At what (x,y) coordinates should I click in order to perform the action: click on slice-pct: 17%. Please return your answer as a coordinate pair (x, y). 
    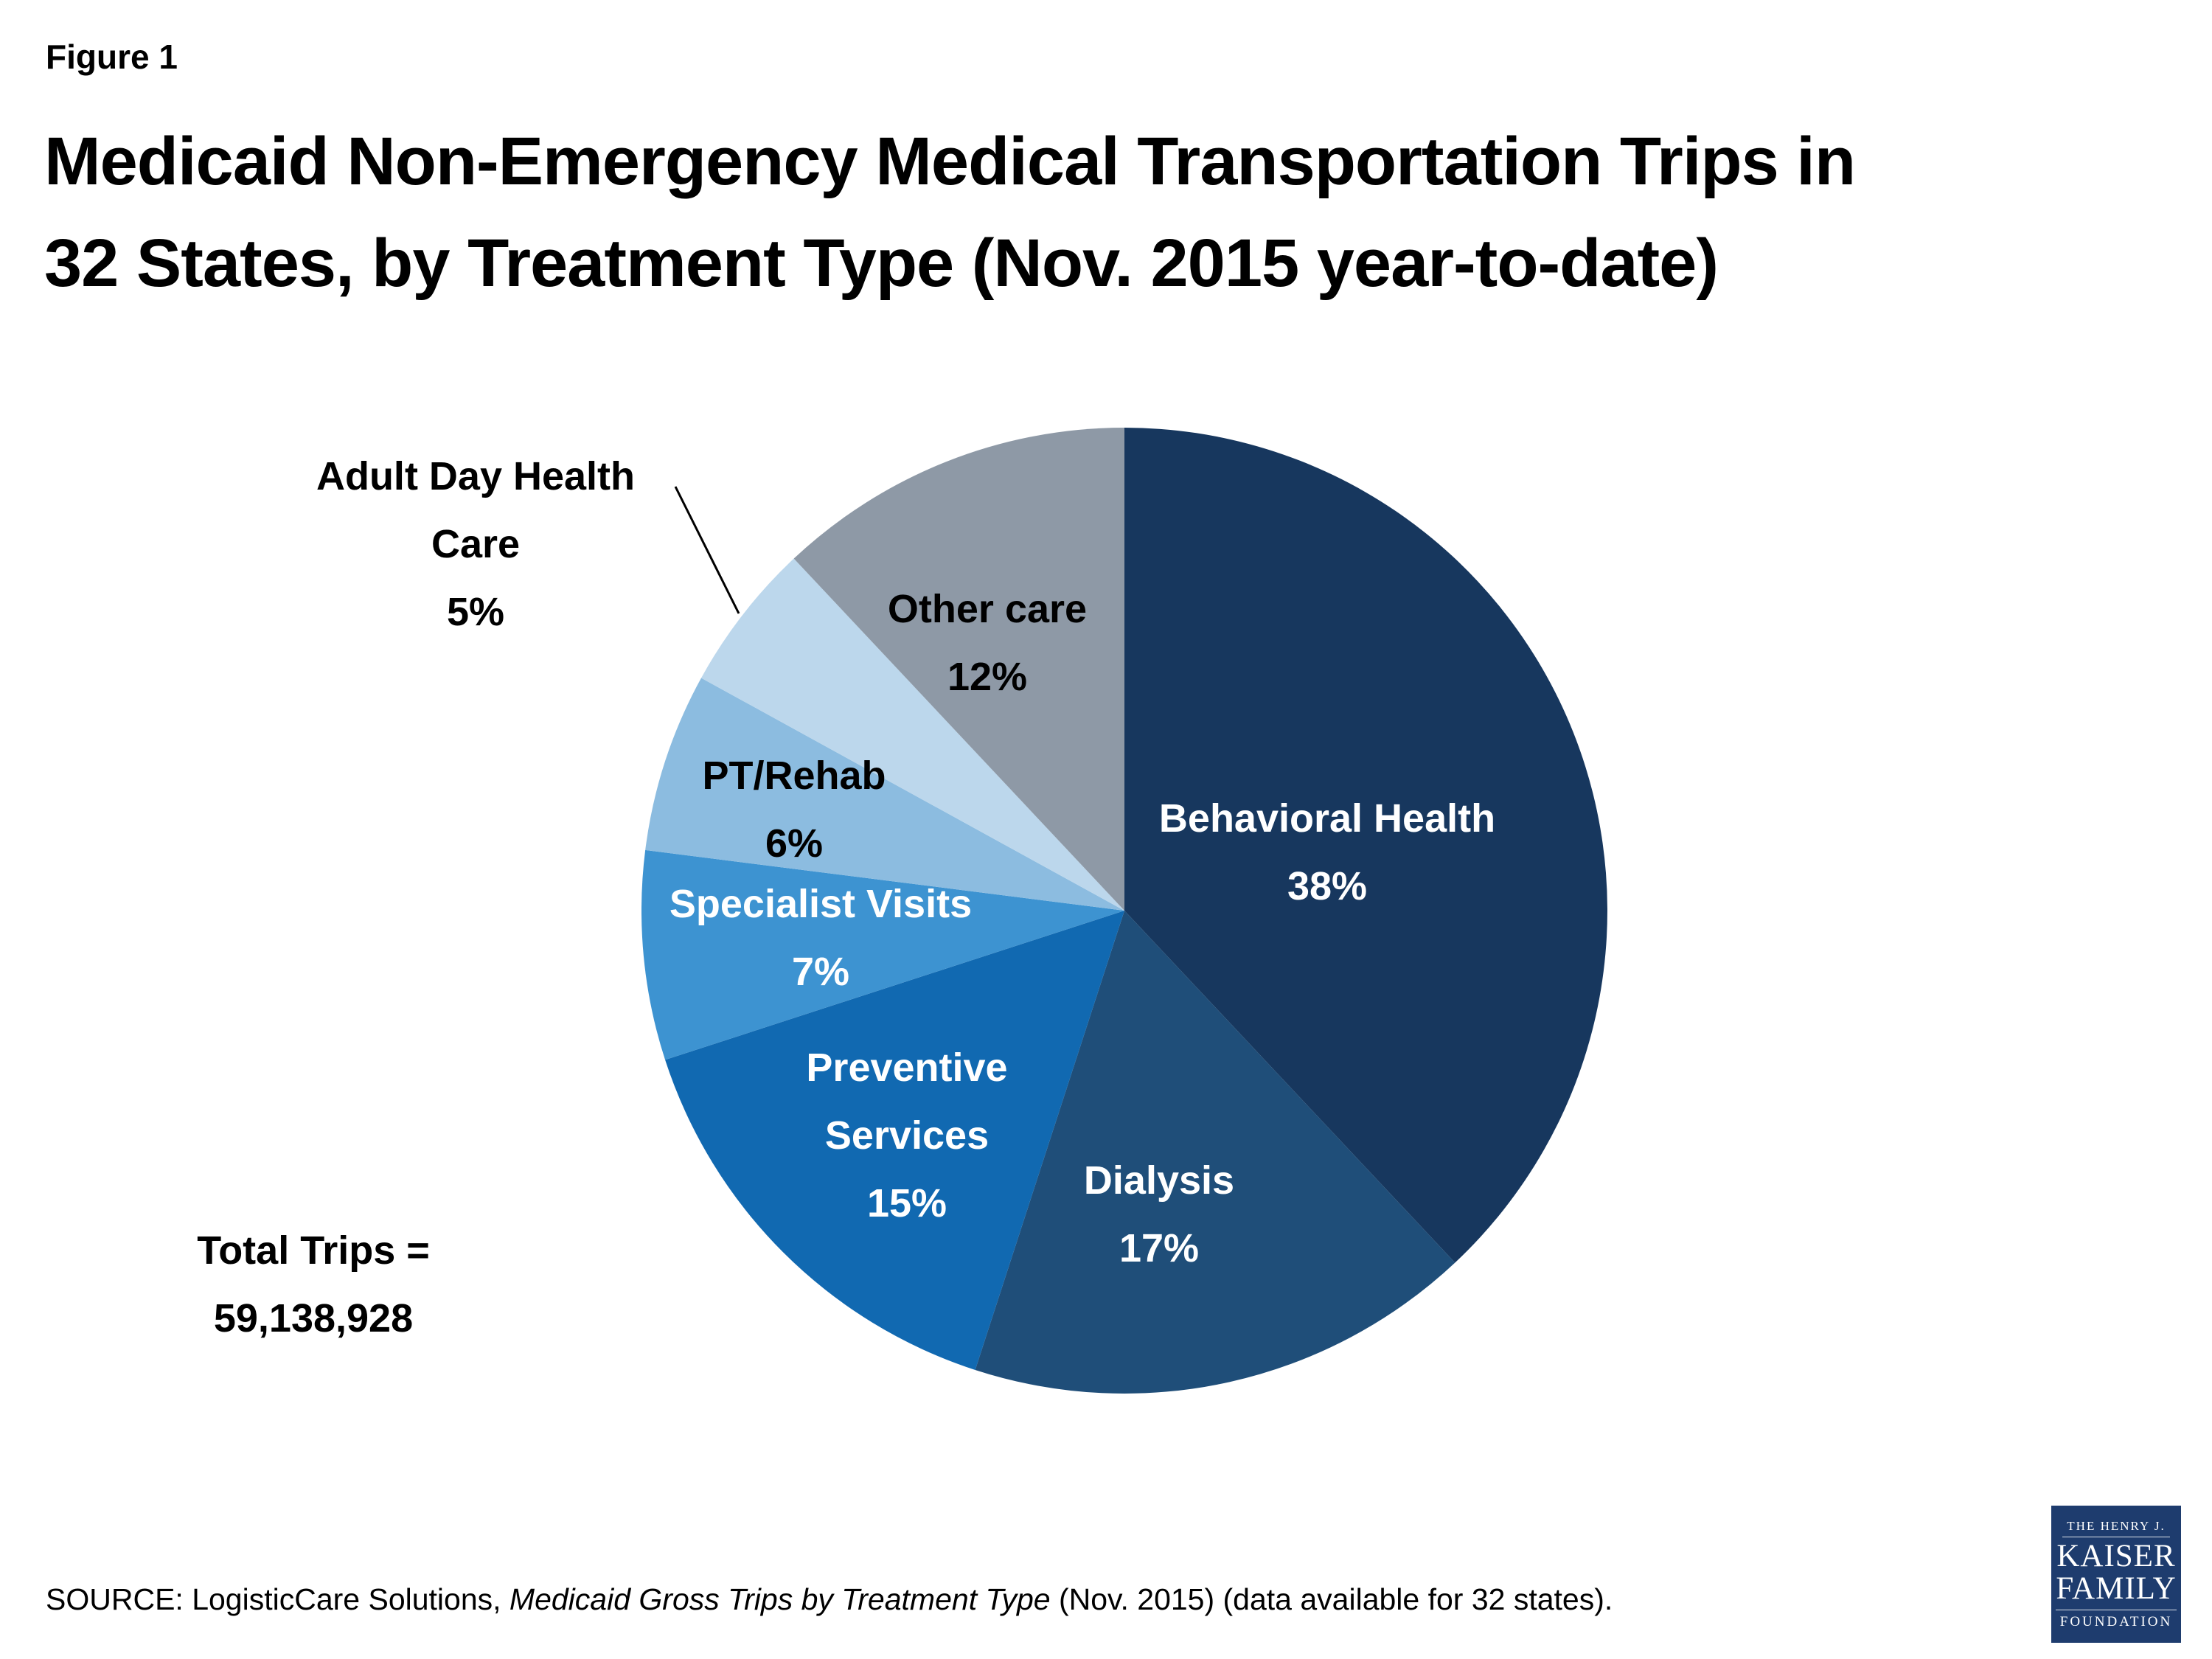
    Looking at the image, I should click on (1159, 1248).